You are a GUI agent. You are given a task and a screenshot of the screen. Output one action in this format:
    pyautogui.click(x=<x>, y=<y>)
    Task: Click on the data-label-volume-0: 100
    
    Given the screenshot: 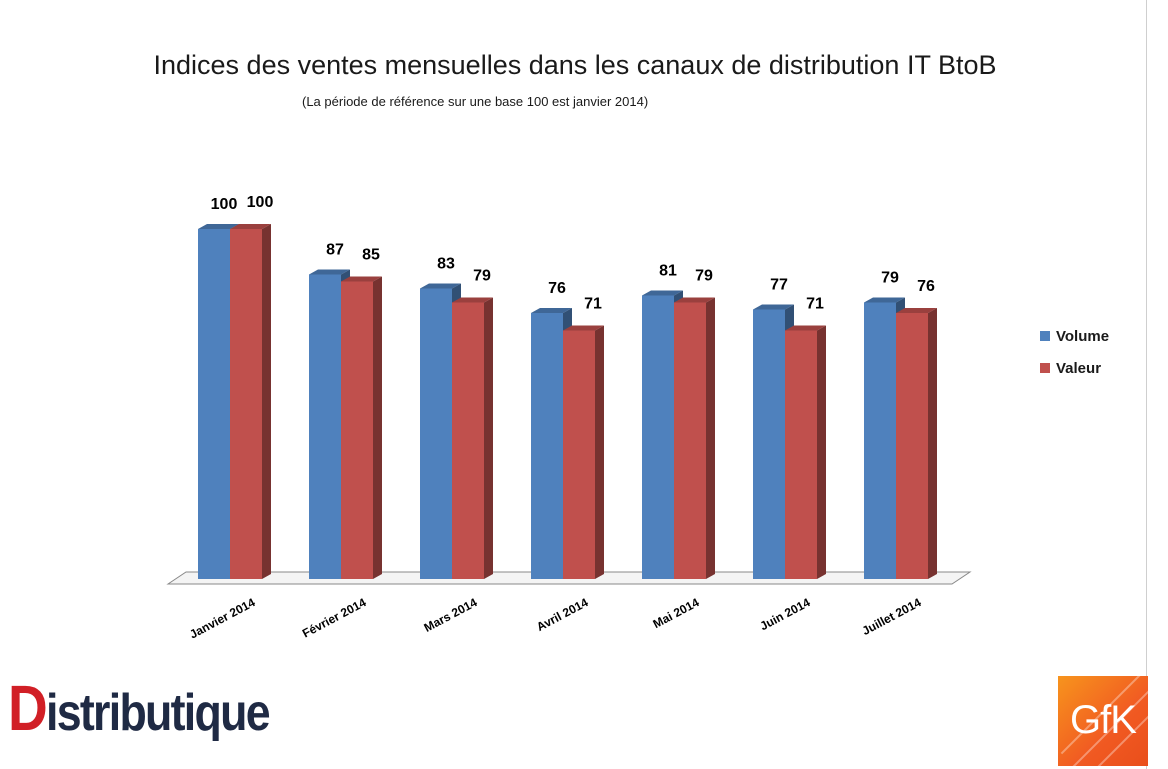 What is the action you would take?
    pyautogui.click(x=224, y=204)
    